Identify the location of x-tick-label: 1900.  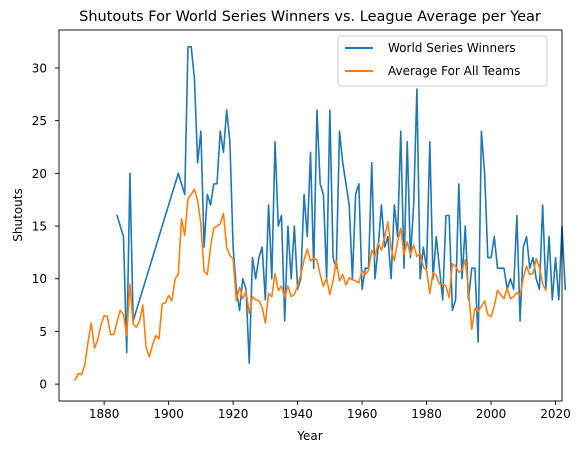
(168, 414).